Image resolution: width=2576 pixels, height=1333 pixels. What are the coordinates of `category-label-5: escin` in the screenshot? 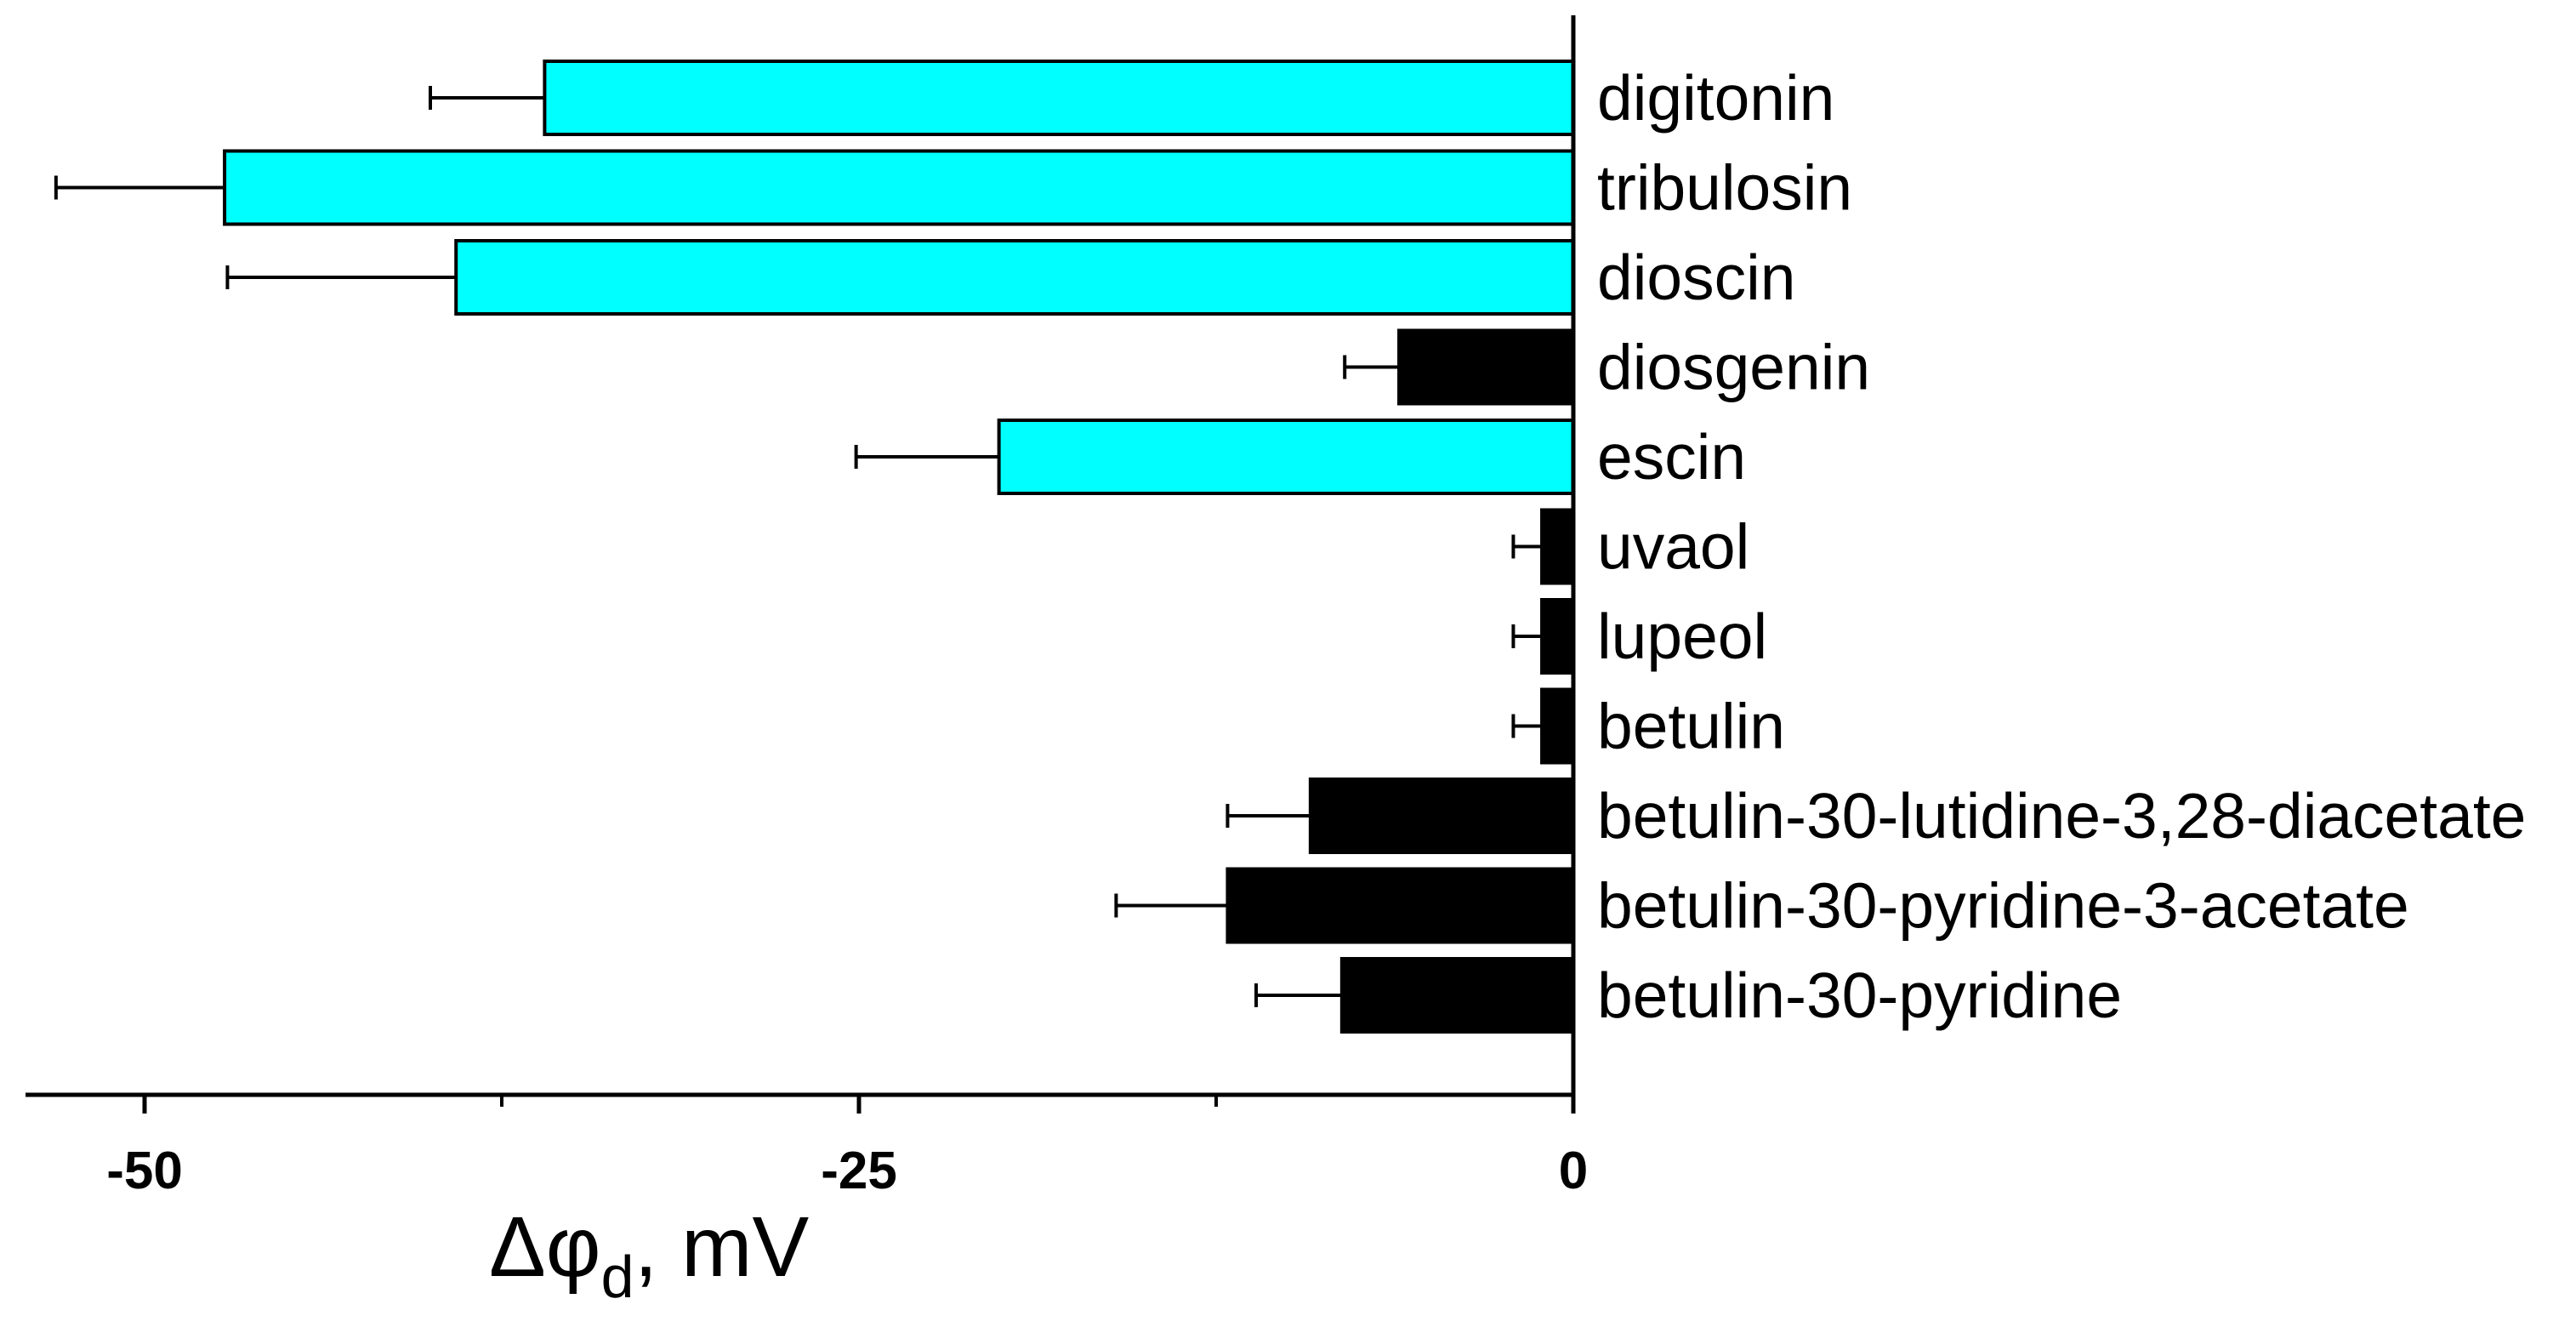 It's located at (1671, 457).